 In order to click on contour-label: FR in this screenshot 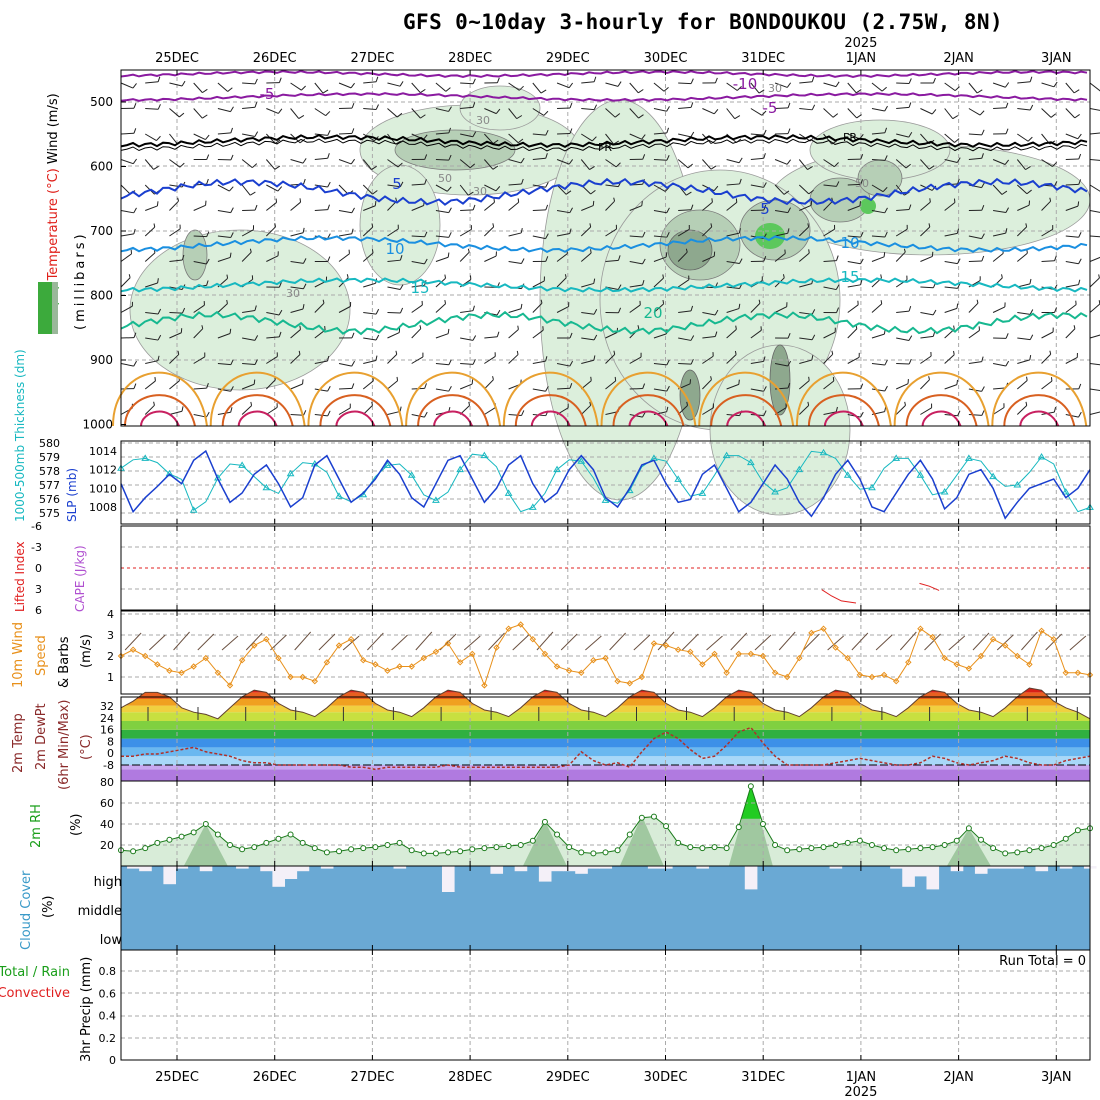, I will do `click(605, 147)`.